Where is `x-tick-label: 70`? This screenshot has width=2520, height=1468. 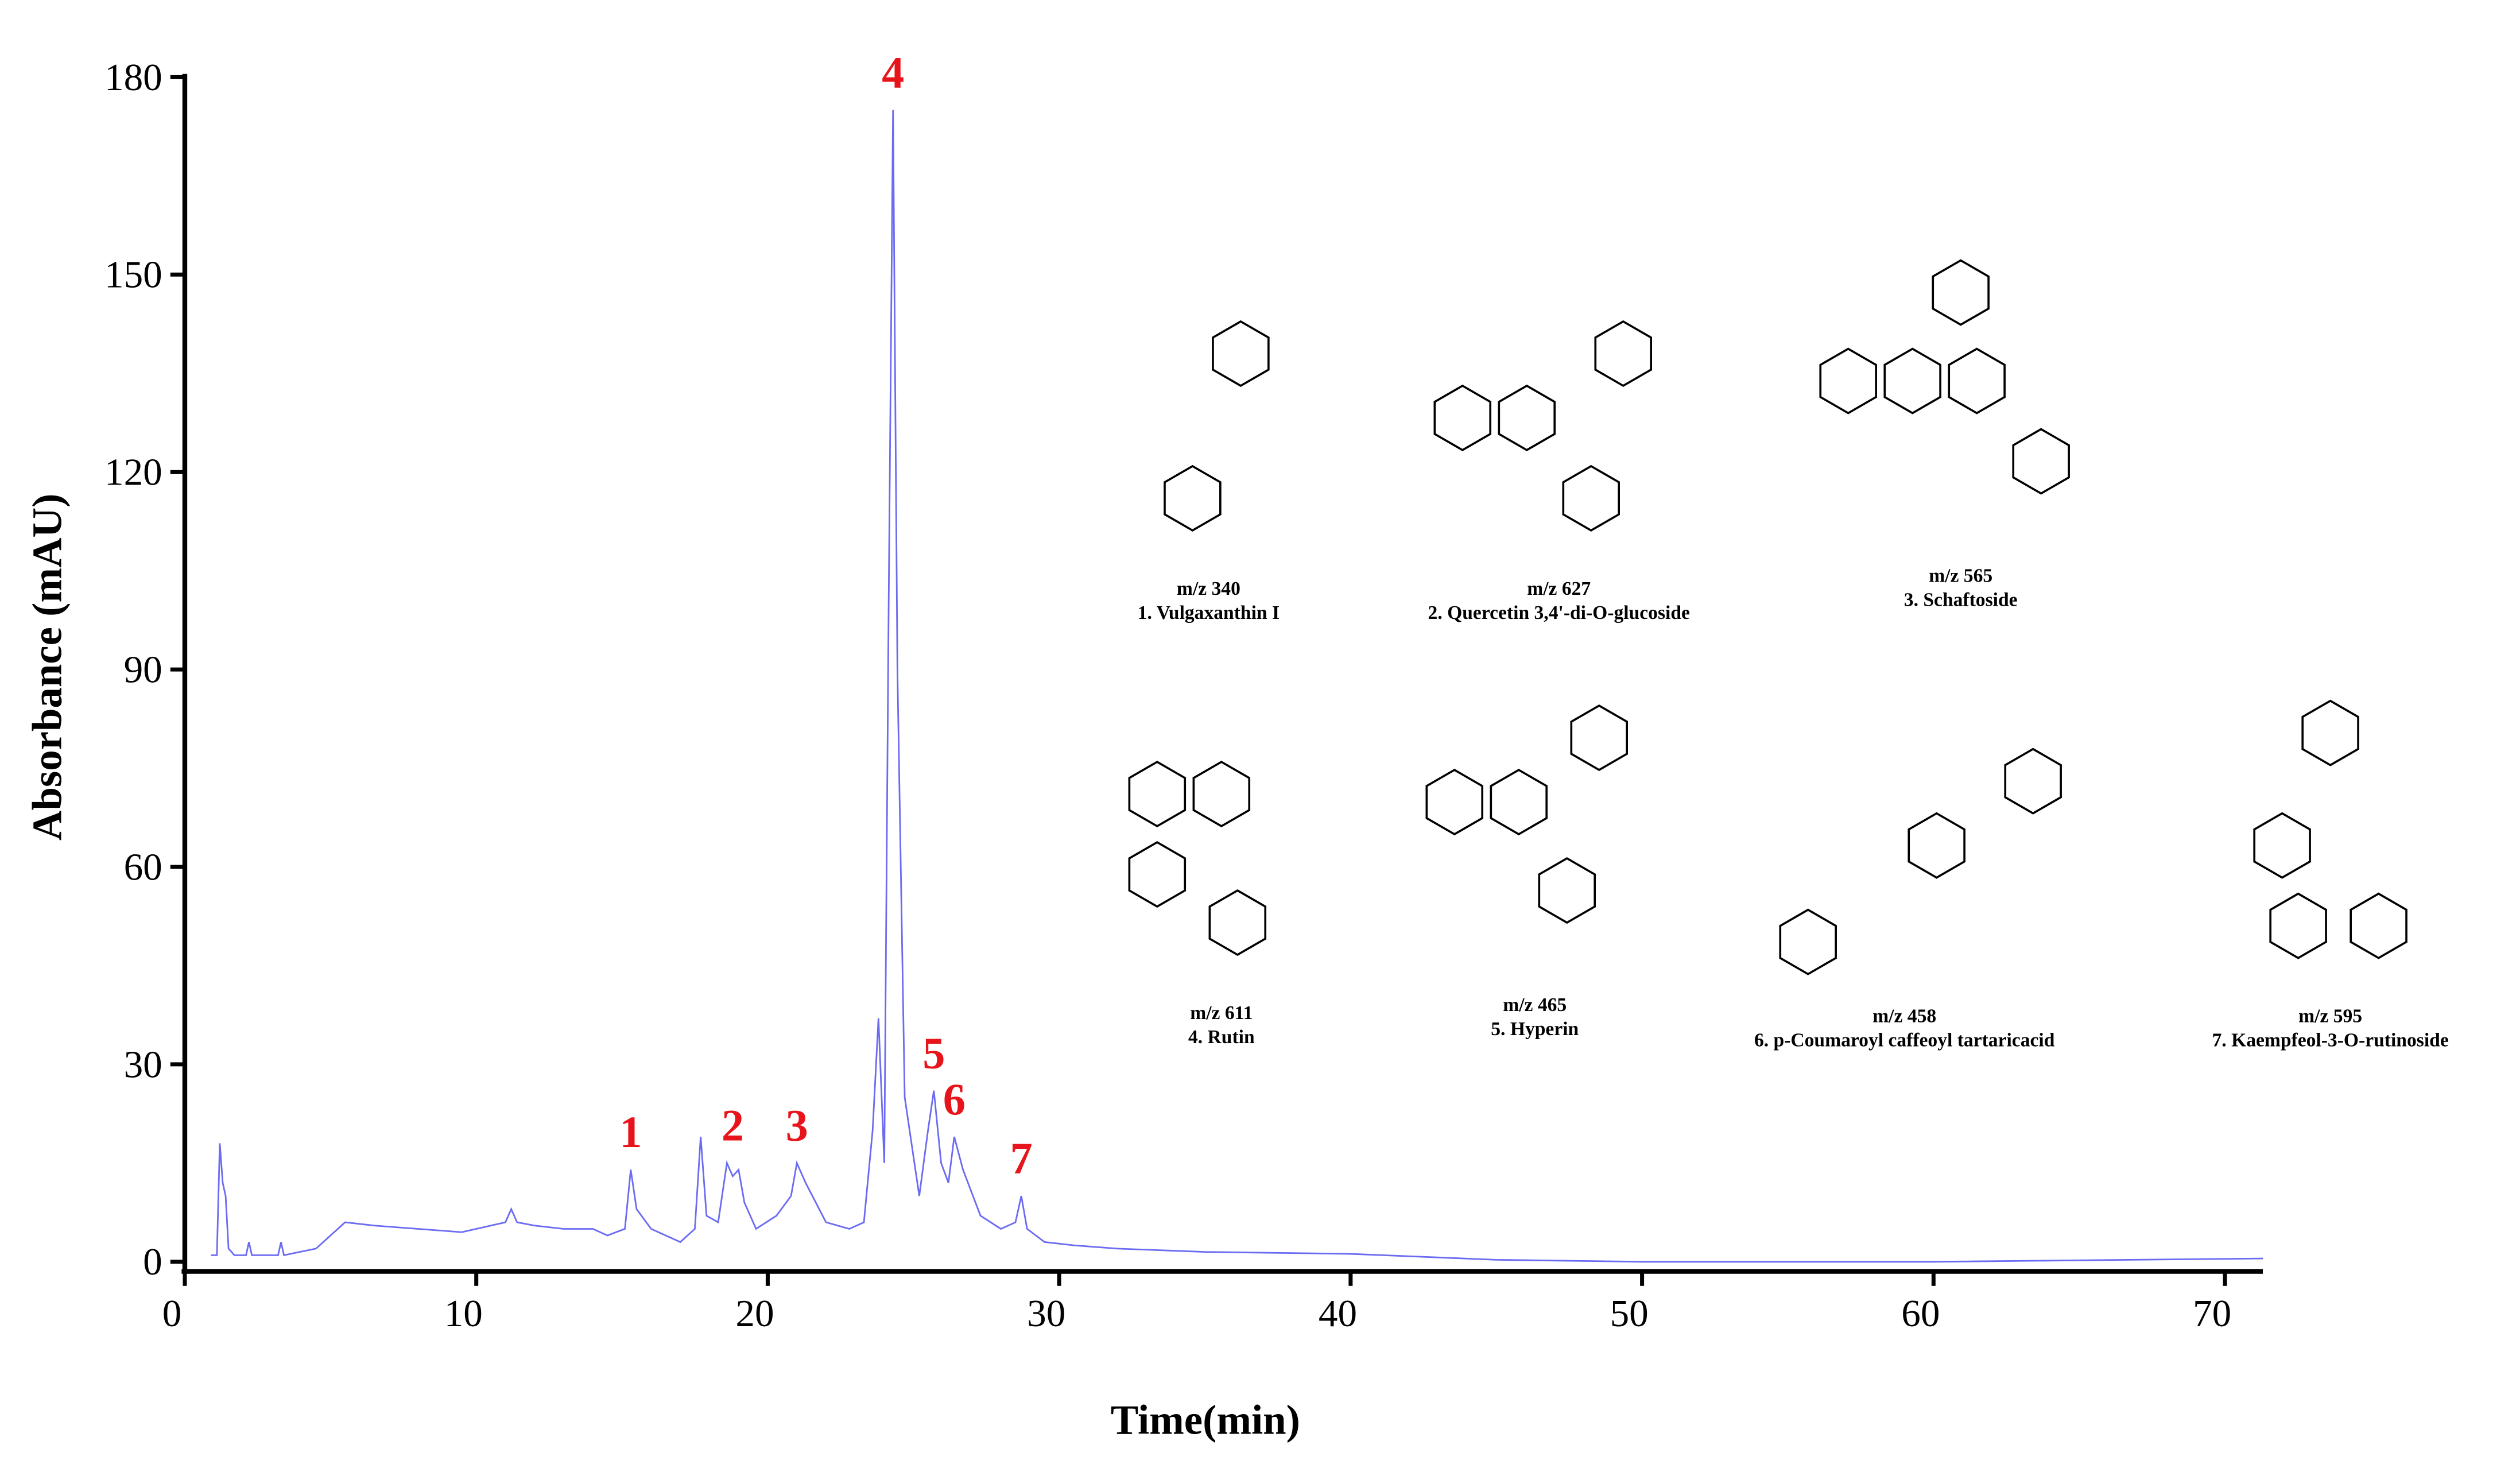 x-tick-label: 70 is located at coordinates (2212, 1314).